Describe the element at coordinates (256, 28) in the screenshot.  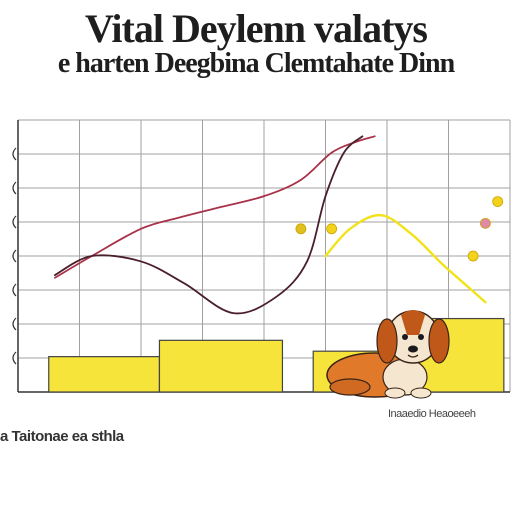
I see `chart-title: Vital Deylenn valatys` at that location.